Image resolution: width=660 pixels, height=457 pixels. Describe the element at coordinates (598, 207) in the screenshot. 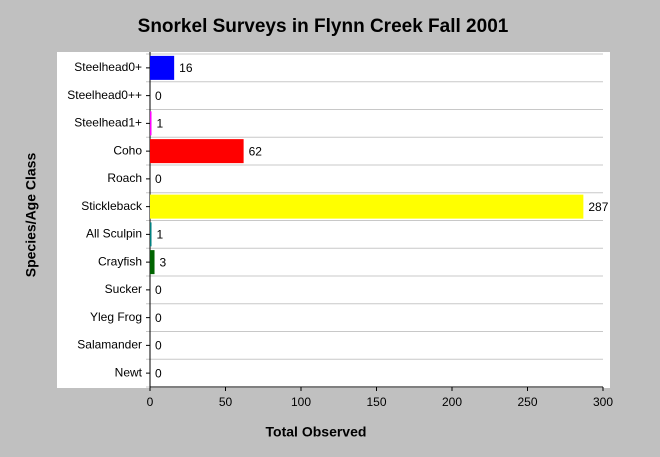

I see `value-label: 287` at that location.